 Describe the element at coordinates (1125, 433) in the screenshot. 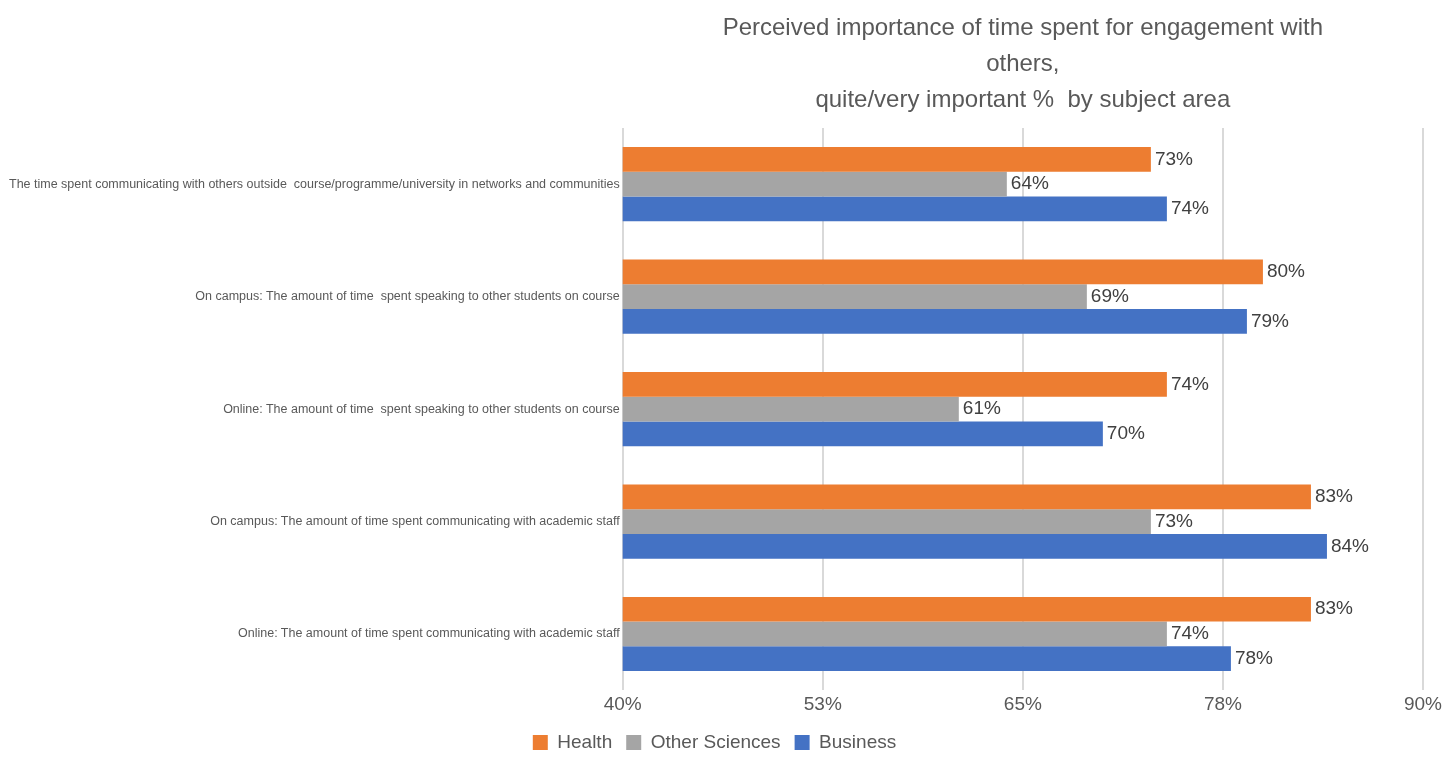

I see `data-label: 70%` at that location.